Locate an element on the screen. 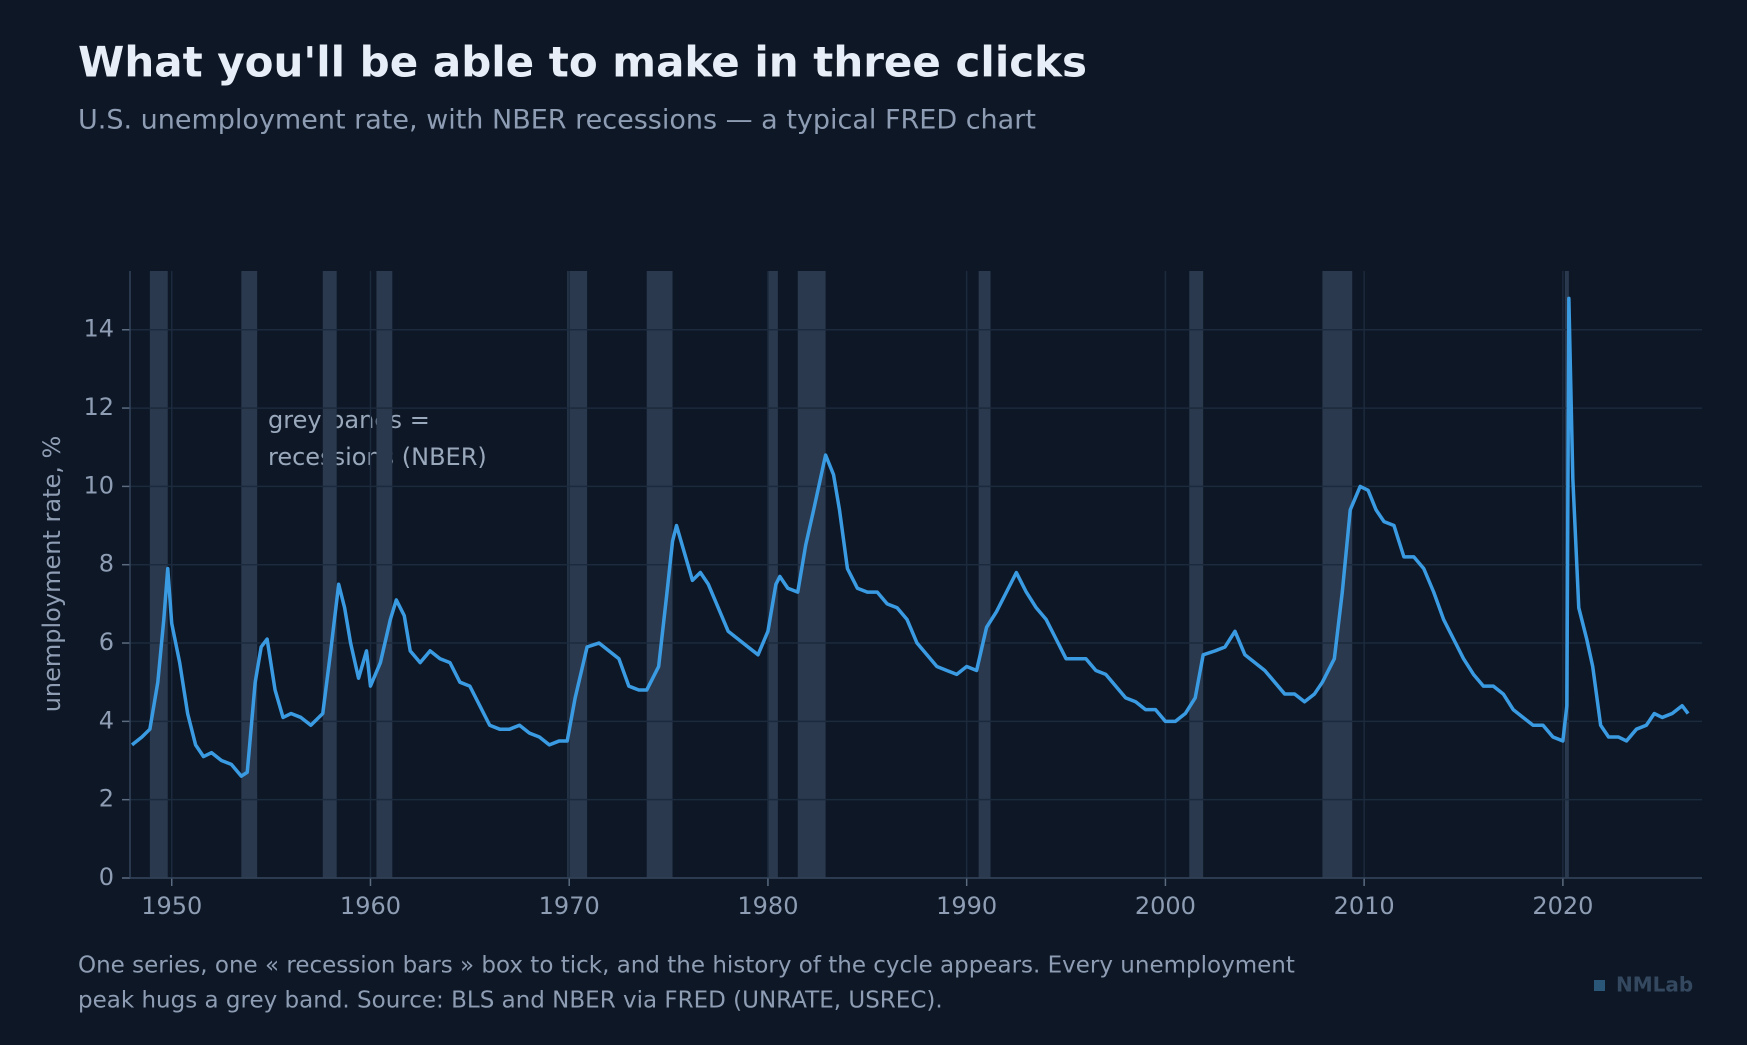  y-tick-label: 8 is located at coordinates (106, 564).